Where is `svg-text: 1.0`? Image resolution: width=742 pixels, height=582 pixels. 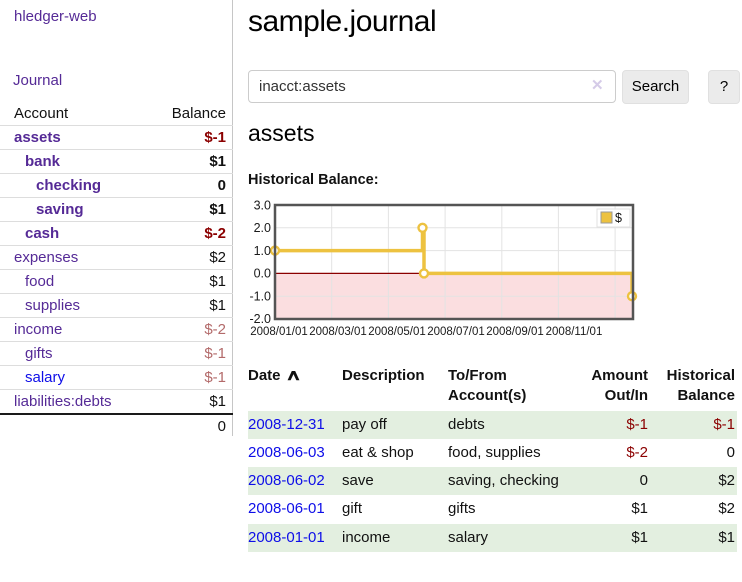 svg-text: 1.0 is located at coordinates (262, 251).